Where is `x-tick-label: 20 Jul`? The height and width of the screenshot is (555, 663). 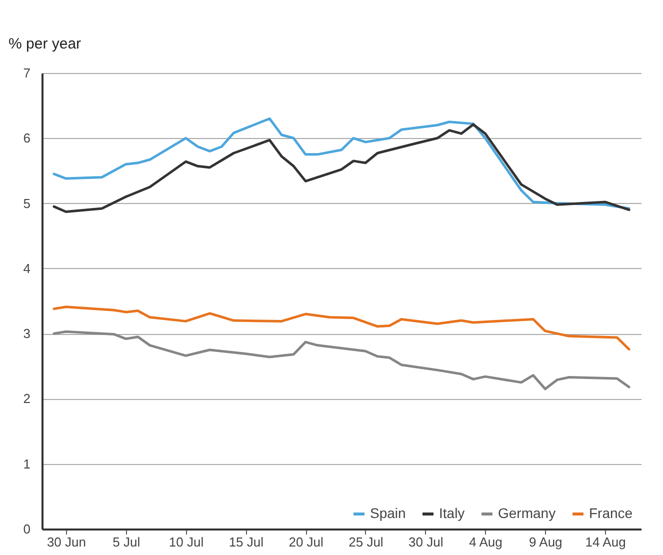 x-tick-label: 20 Jul is located at coordinates (306, 542).